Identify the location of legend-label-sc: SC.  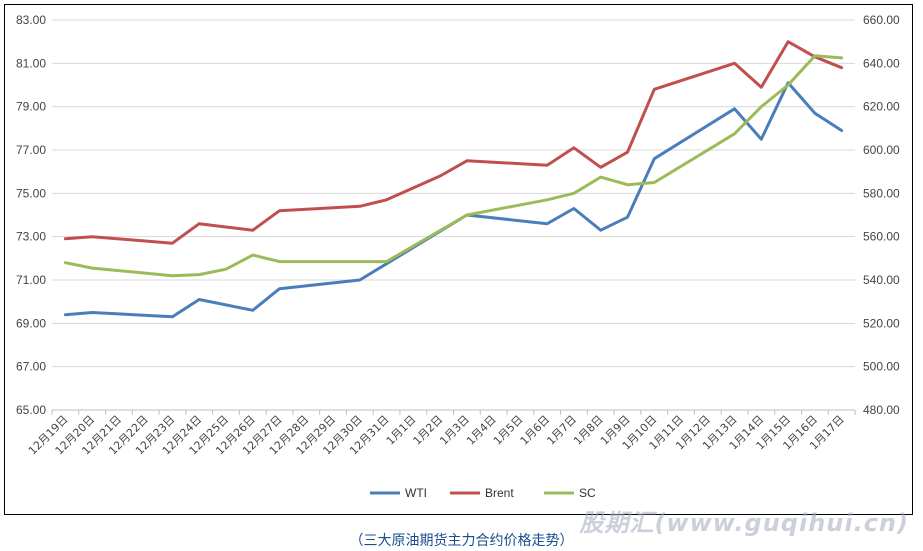
(587, 493).